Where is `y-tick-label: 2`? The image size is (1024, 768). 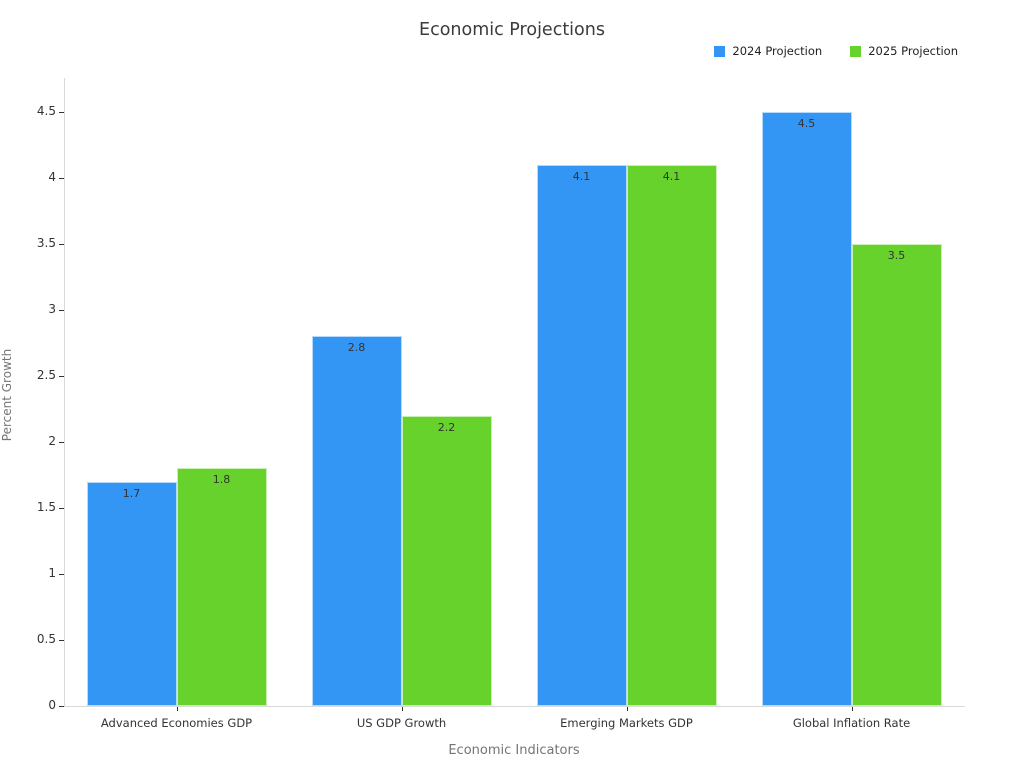
y-tick-label: 2 is located at coordinates (52, 441).